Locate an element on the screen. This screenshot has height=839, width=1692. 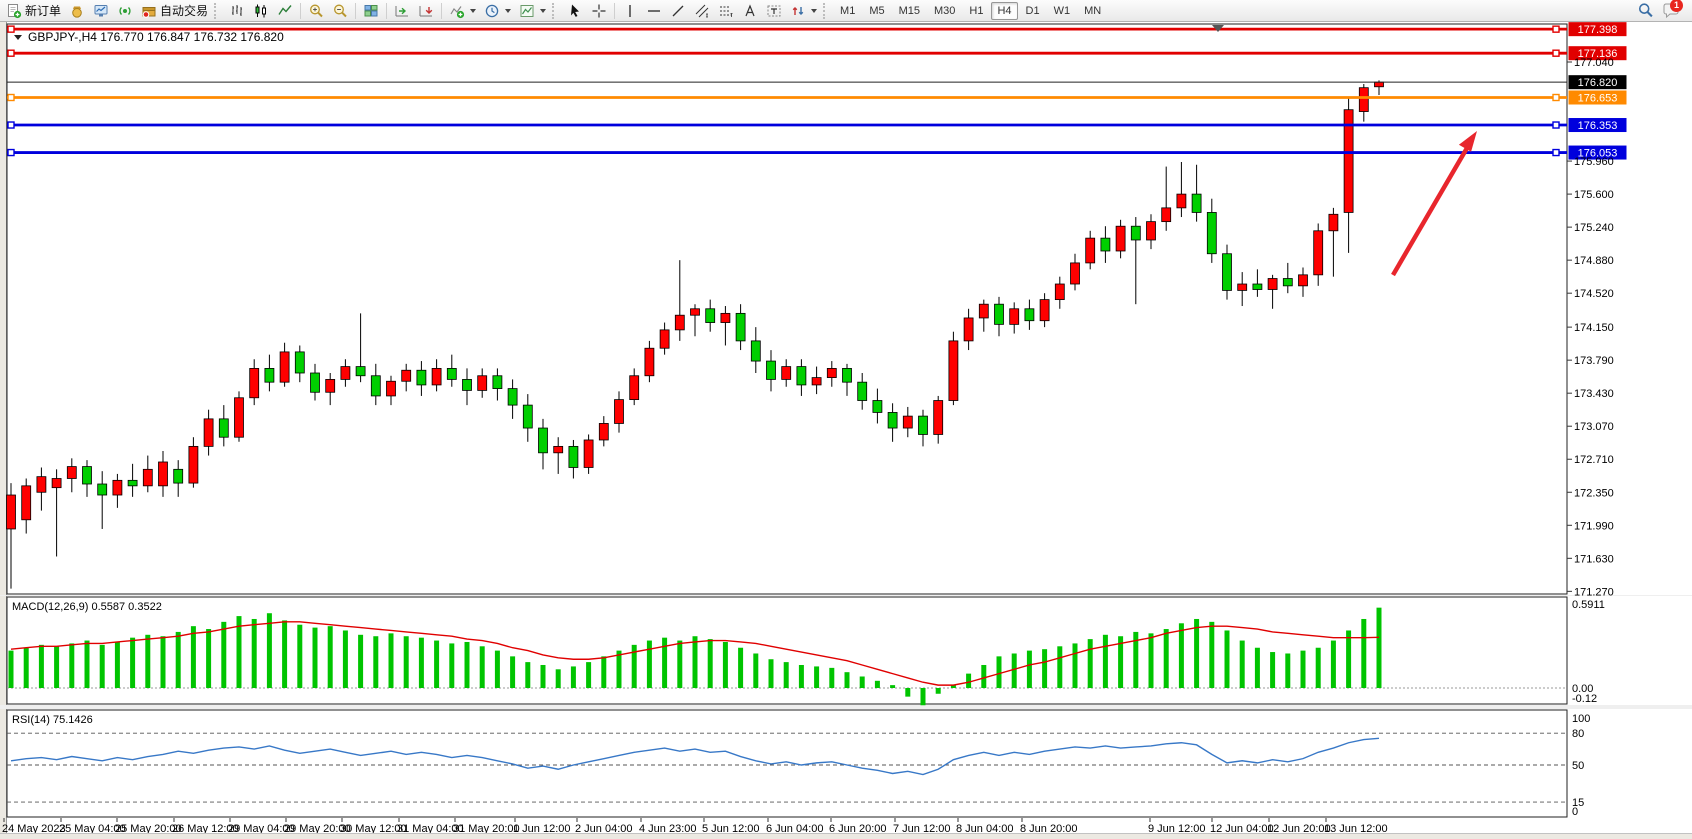
search-icon is located at coordinates (1645, 10).